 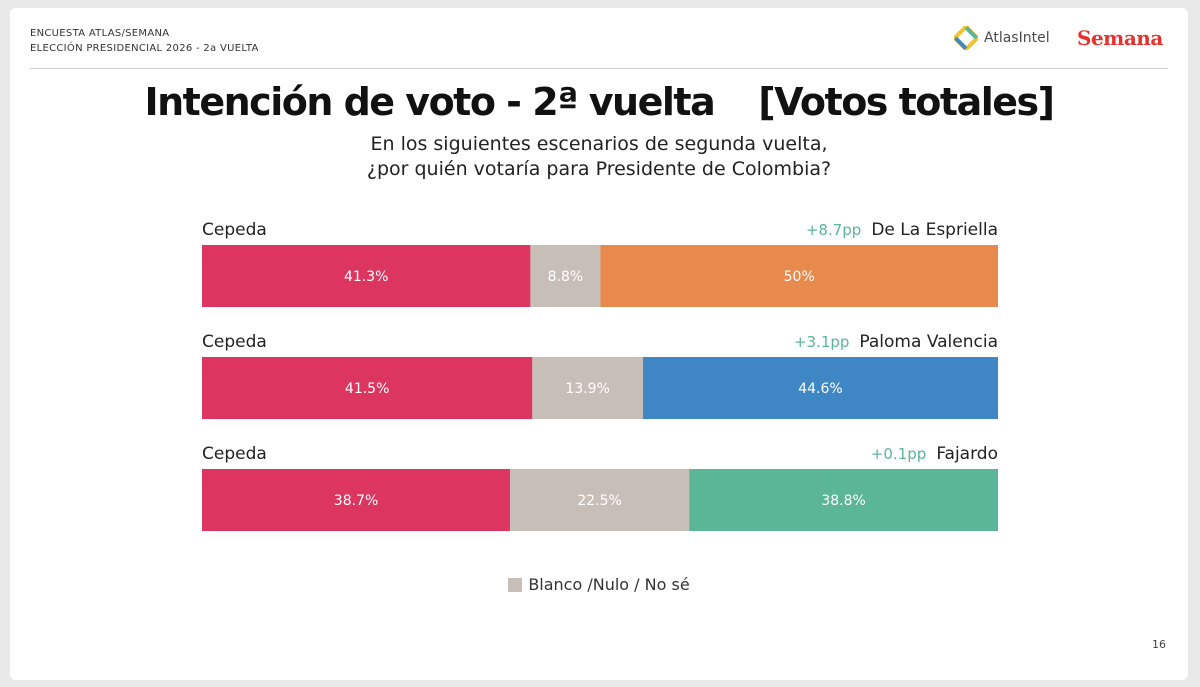 I want to click on atlasintel-logo: AtlasIntel, so click(x=1002, y=38).